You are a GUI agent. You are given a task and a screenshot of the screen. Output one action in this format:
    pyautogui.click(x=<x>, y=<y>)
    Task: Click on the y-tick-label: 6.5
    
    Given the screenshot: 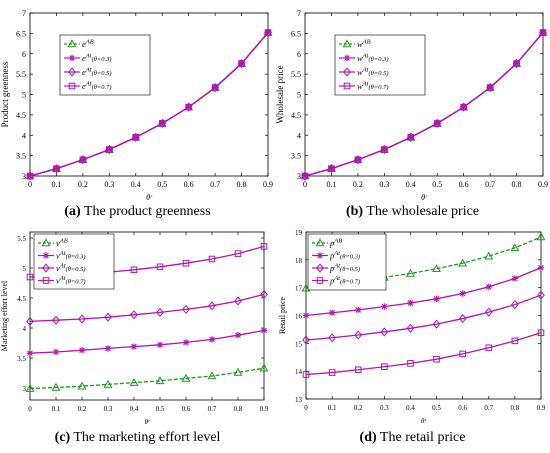 What is the action you would take?
    pyautogui.click(x=21, y=33)
    